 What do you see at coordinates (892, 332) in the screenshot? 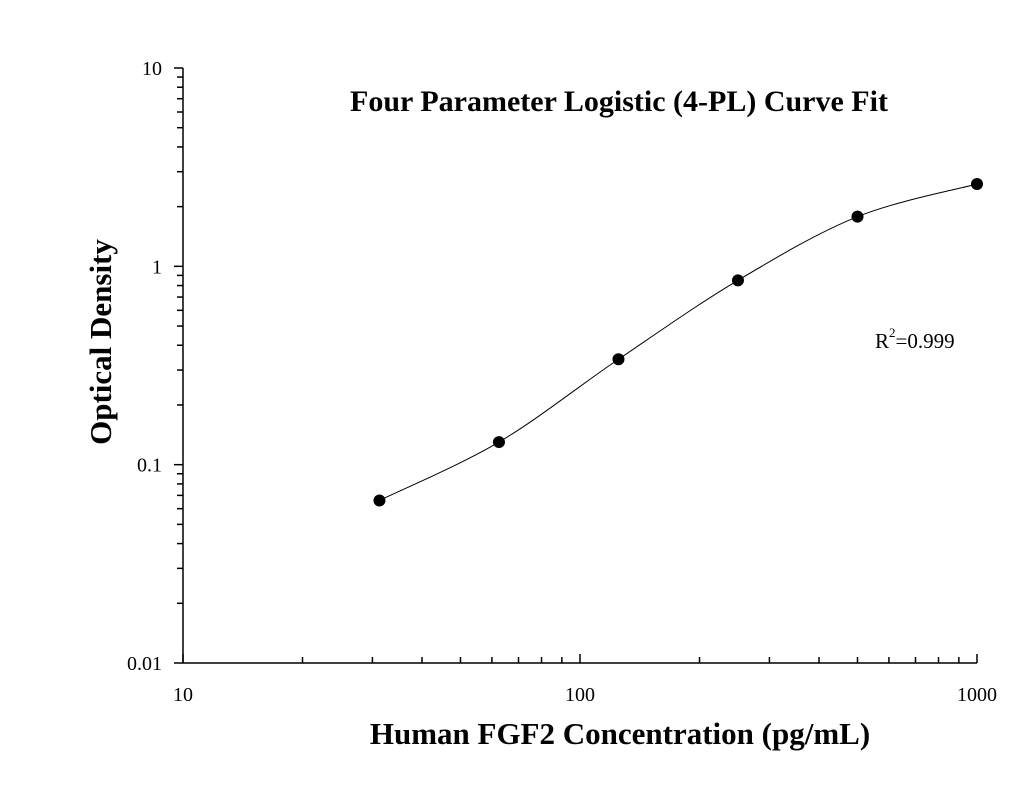
I see `r-squared-superscript: 2` at bounding box center [892, 332].